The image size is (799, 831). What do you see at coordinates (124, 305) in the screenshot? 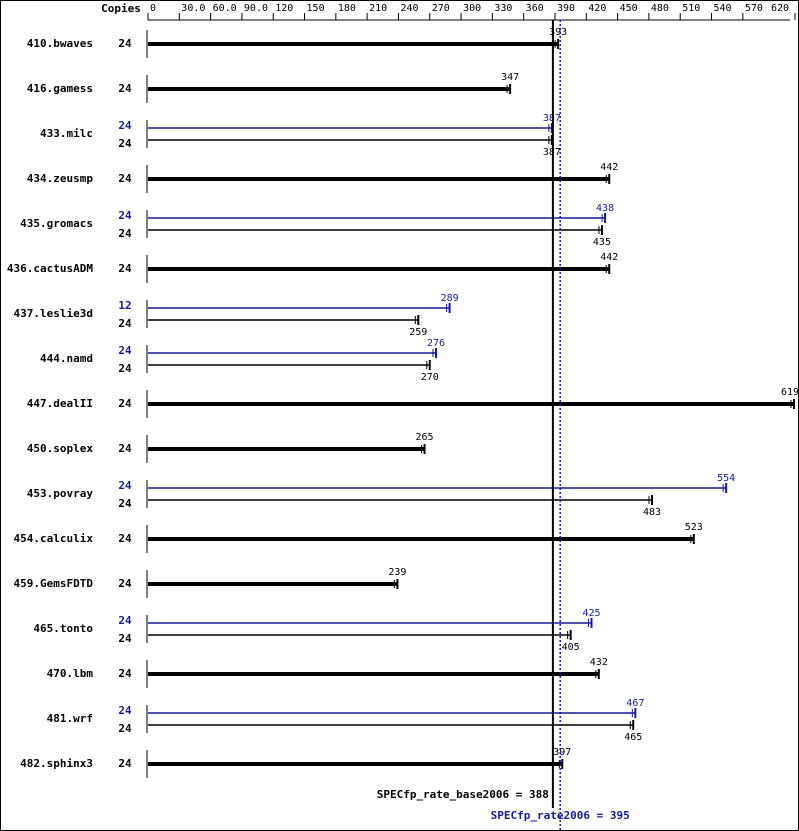
I see `copies: 12` at bounding box center [124, 305].